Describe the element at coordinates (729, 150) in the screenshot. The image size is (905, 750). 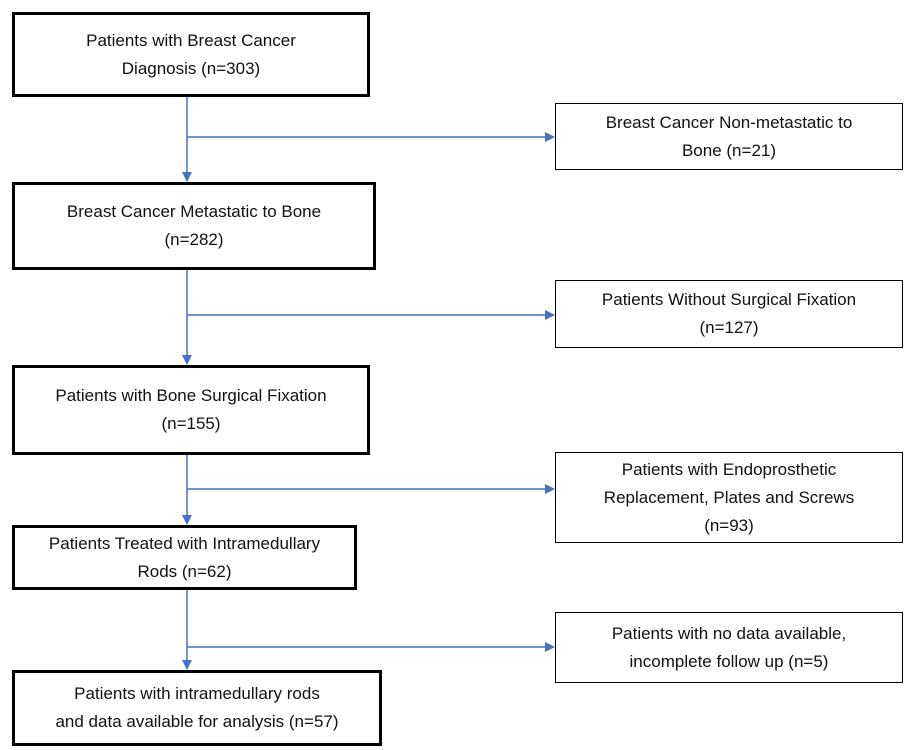
I see `box-label: Bone (n=21)` at that location.